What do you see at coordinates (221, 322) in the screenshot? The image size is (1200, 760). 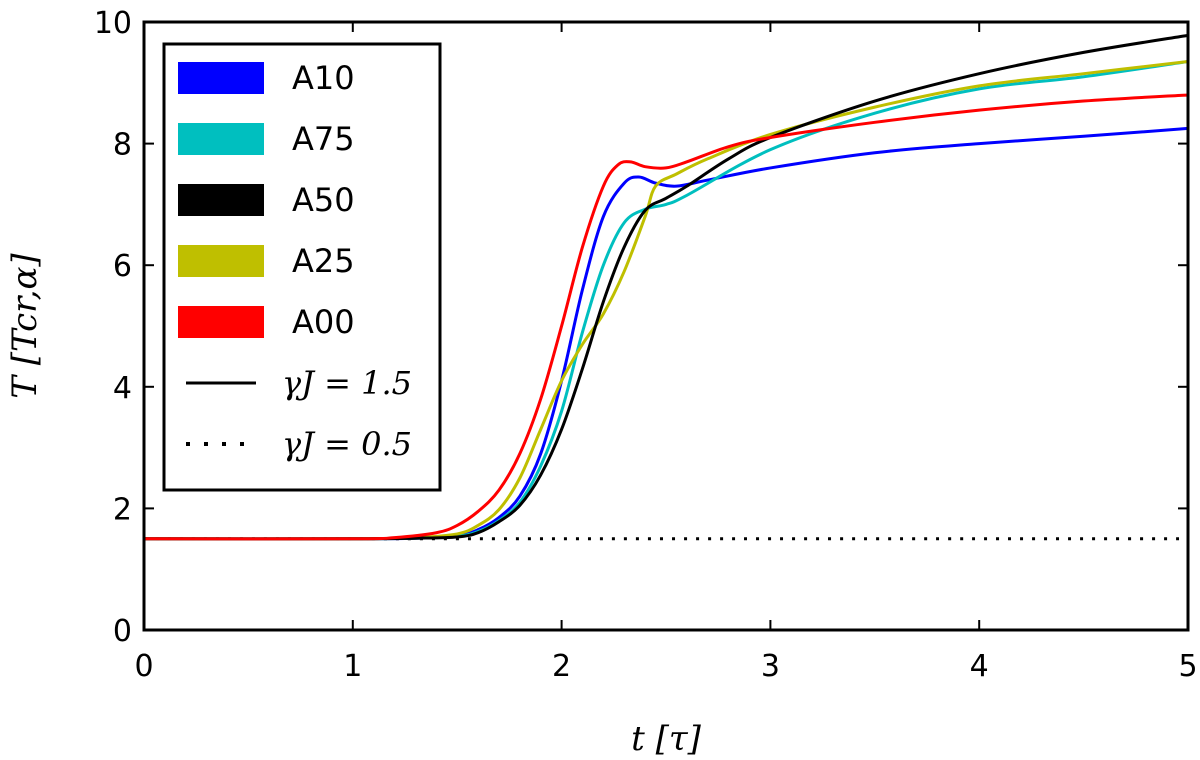 I see `legend-swatch-a00` at bounding box center [221, 322].